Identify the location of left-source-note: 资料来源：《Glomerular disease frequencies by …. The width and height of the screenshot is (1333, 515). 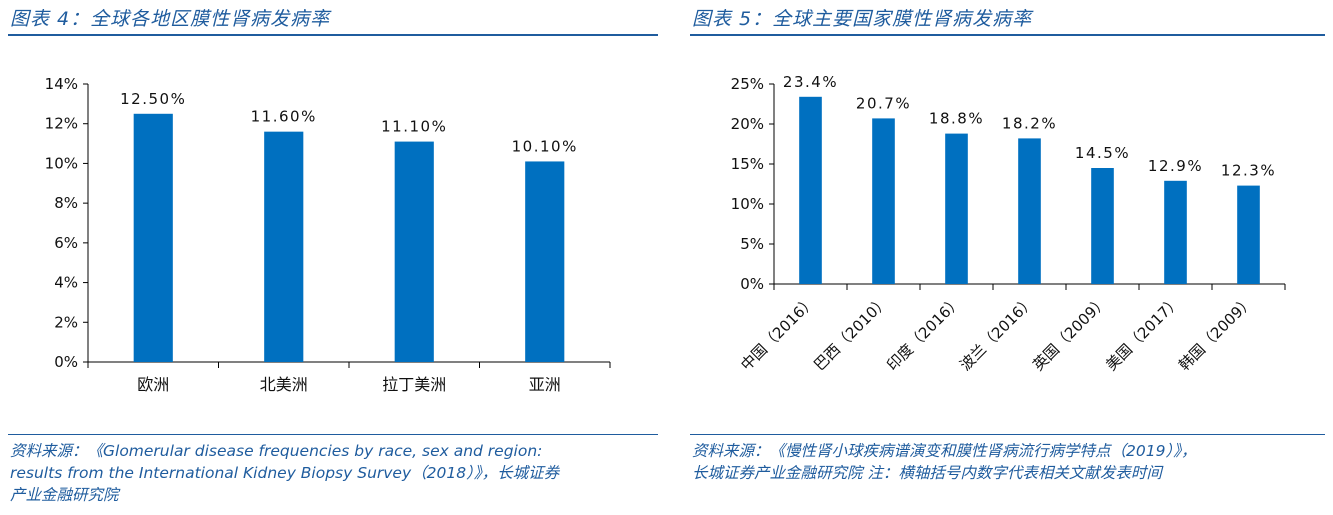
(284, 473).